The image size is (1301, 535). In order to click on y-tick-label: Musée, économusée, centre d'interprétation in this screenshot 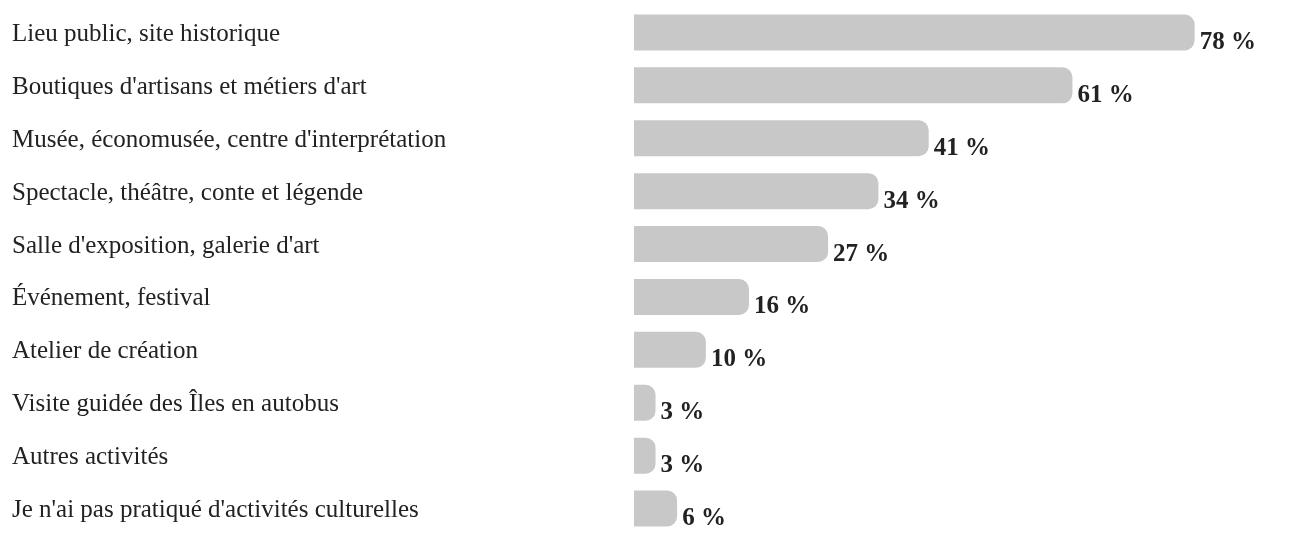, I will do `click(229, 138)`.